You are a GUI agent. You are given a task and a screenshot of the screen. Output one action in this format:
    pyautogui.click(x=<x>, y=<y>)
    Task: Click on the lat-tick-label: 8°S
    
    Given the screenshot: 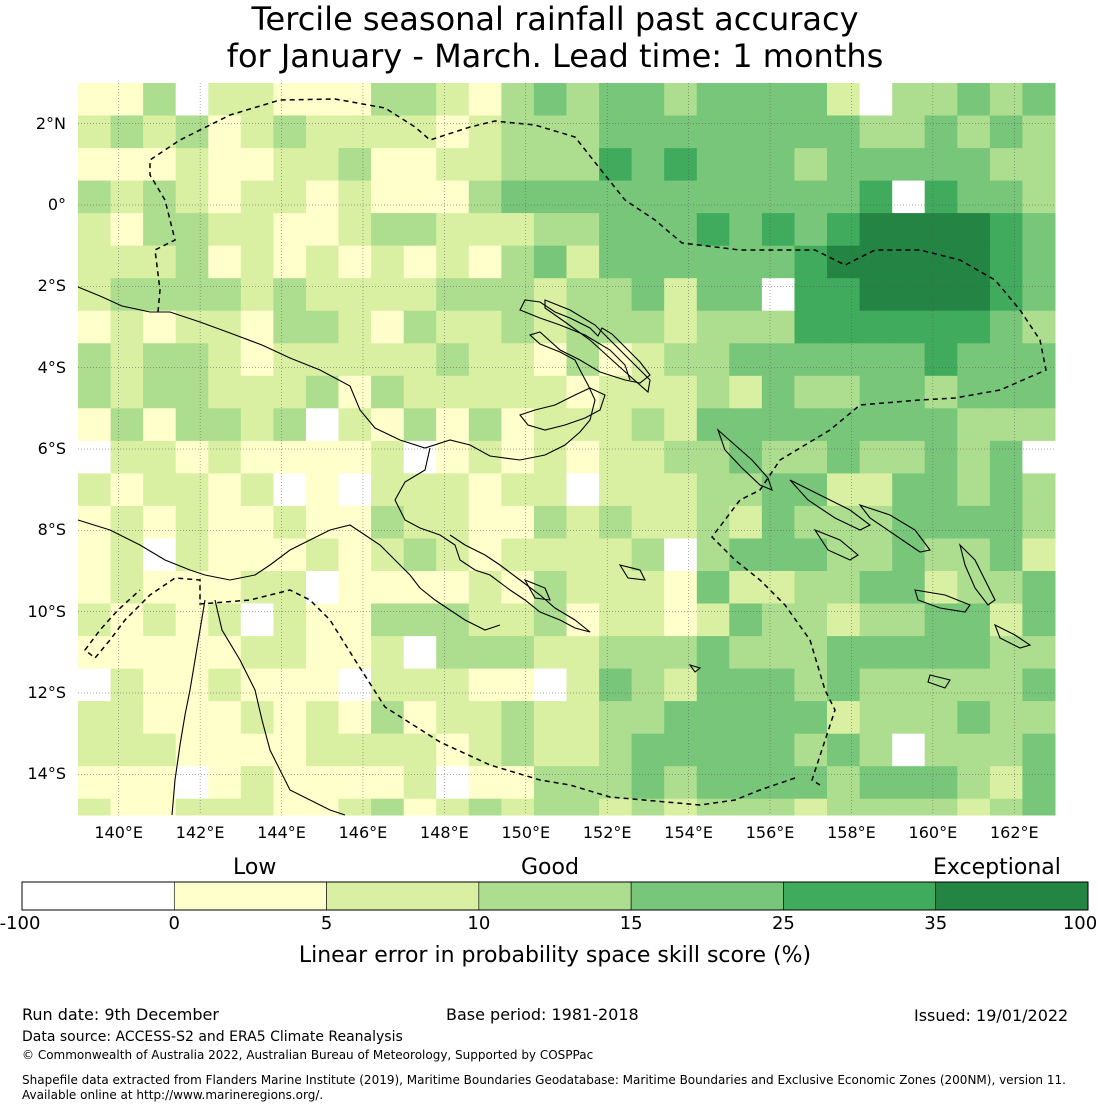 What is the action you would take?
    pyautogui.click(x=51, y=530)
    